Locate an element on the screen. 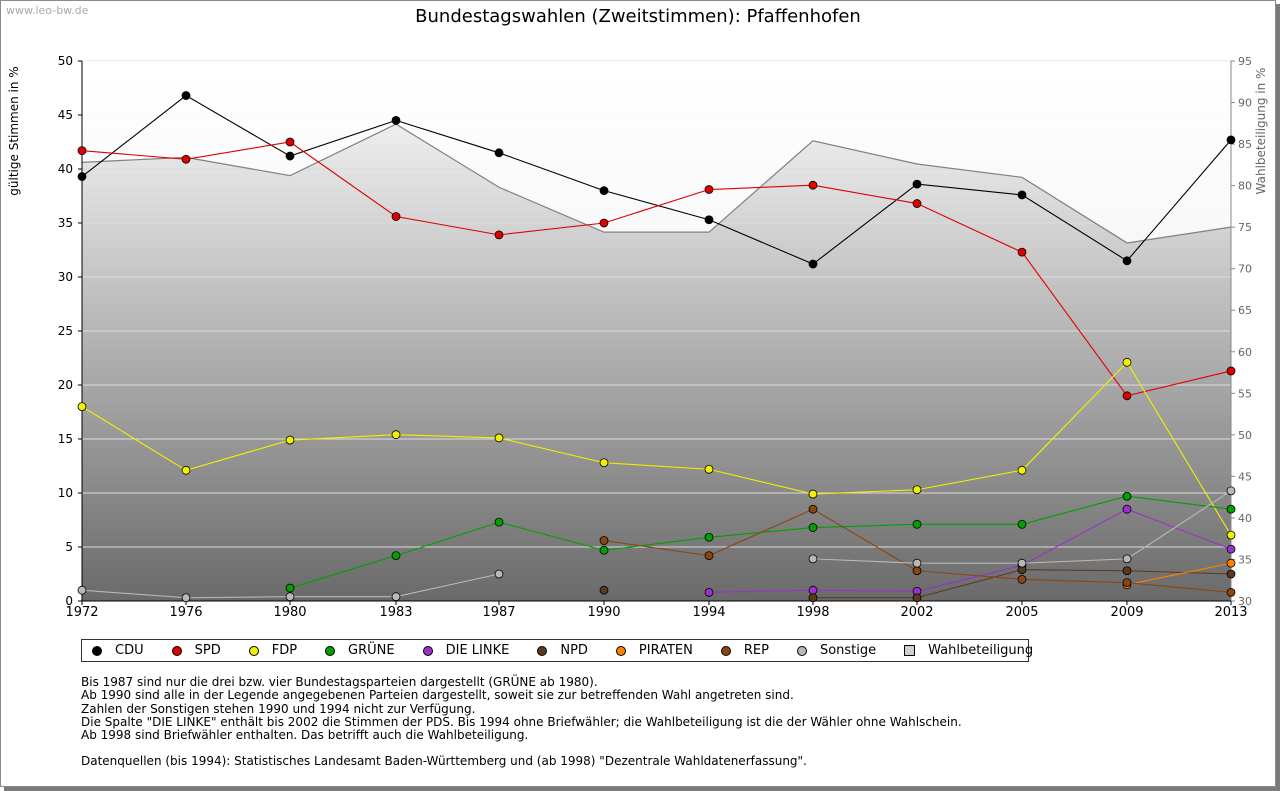 Image resolution: width=1280 pixels, height=791 pixels. x-tick-label: 1980 is located at coordinates (289, 612).